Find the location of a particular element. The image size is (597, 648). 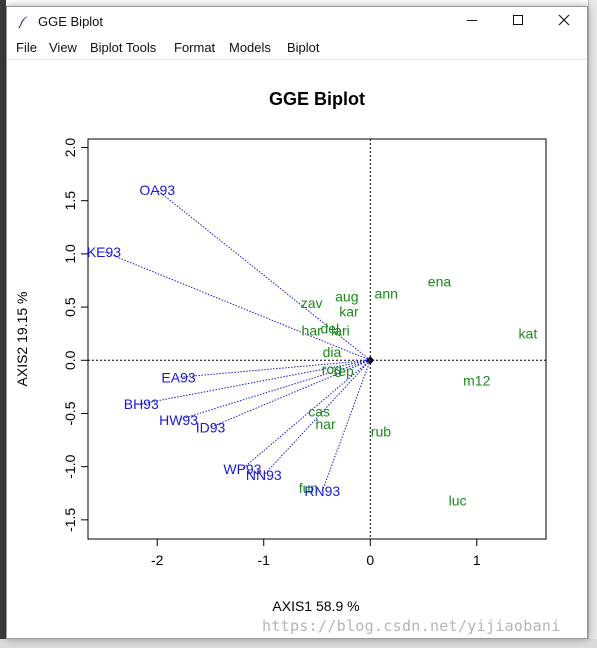

chart-title: GGE Biplot is located at coordinates (317, 99).